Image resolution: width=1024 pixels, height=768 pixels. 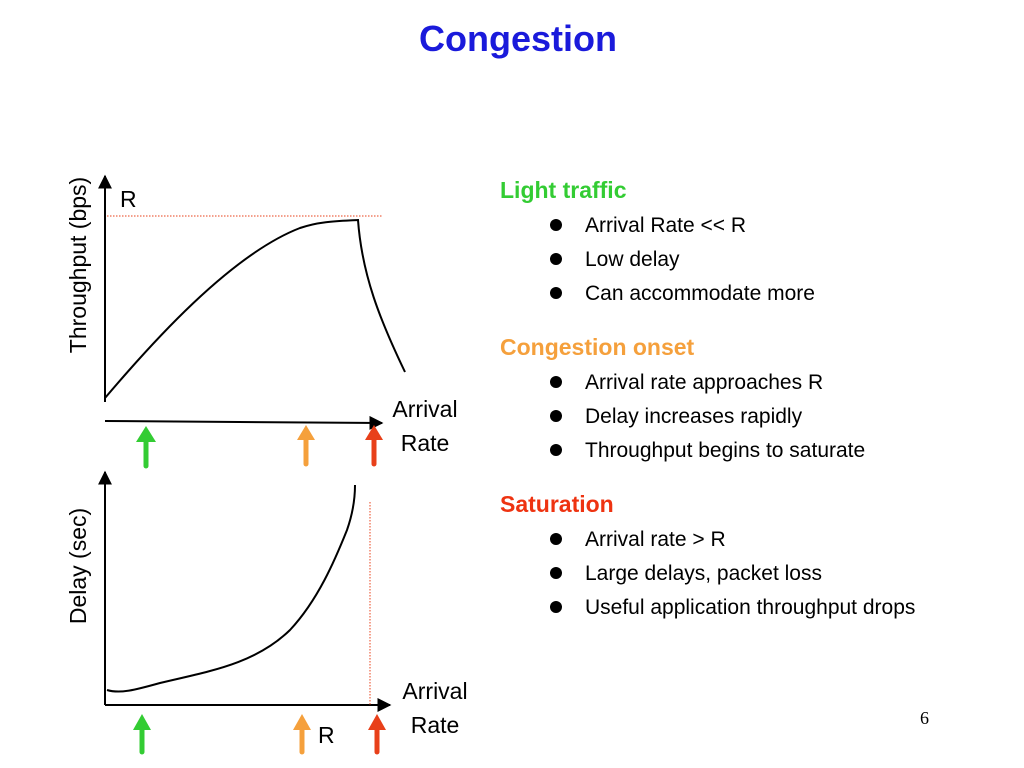 I want to click on slide-title: Congestion, so click(x=518, y=38).